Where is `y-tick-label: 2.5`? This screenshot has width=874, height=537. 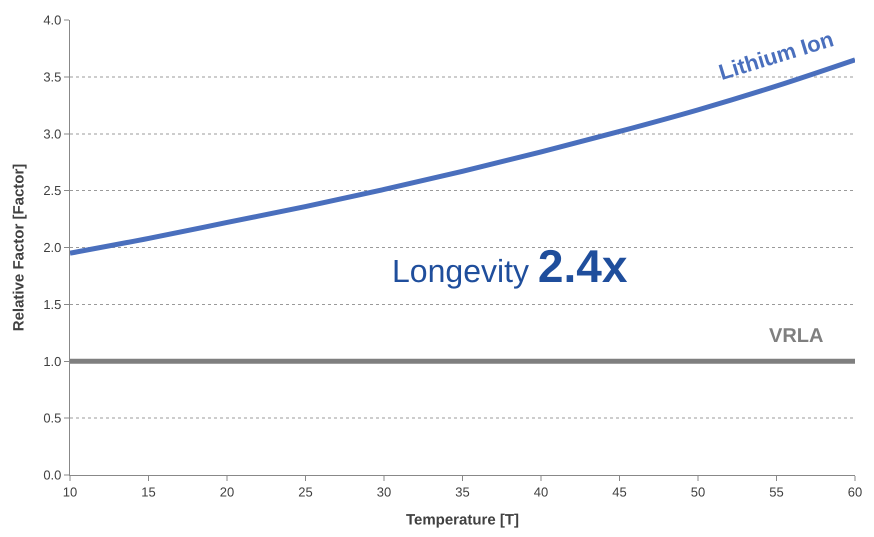 y-tick-label: 2.5 is located at coordinates (52, 190).